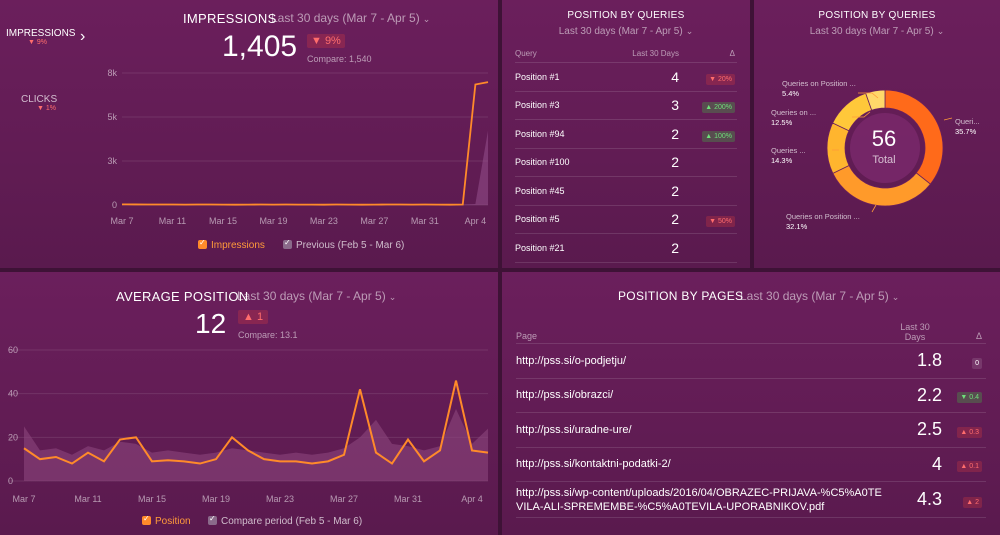 The width and height of the screenshot is (1000, 535). What do you see at coordinates (305, 143) in the screenshot?
I see `impressions-line` at bounding box center [305, 143].